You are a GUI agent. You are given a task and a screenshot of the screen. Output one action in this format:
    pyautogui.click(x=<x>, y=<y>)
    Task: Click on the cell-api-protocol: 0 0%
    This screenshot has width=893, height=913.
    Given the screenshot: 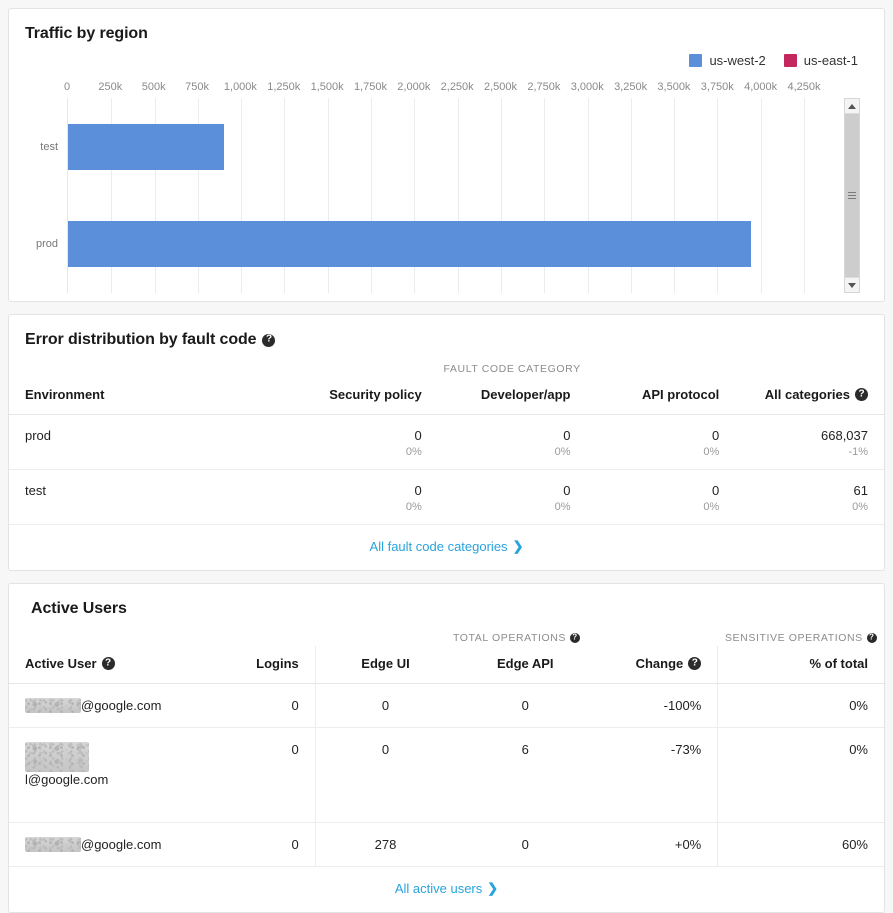 What is the action you would take?
    pyautogui.click(x=661, y=497)
    